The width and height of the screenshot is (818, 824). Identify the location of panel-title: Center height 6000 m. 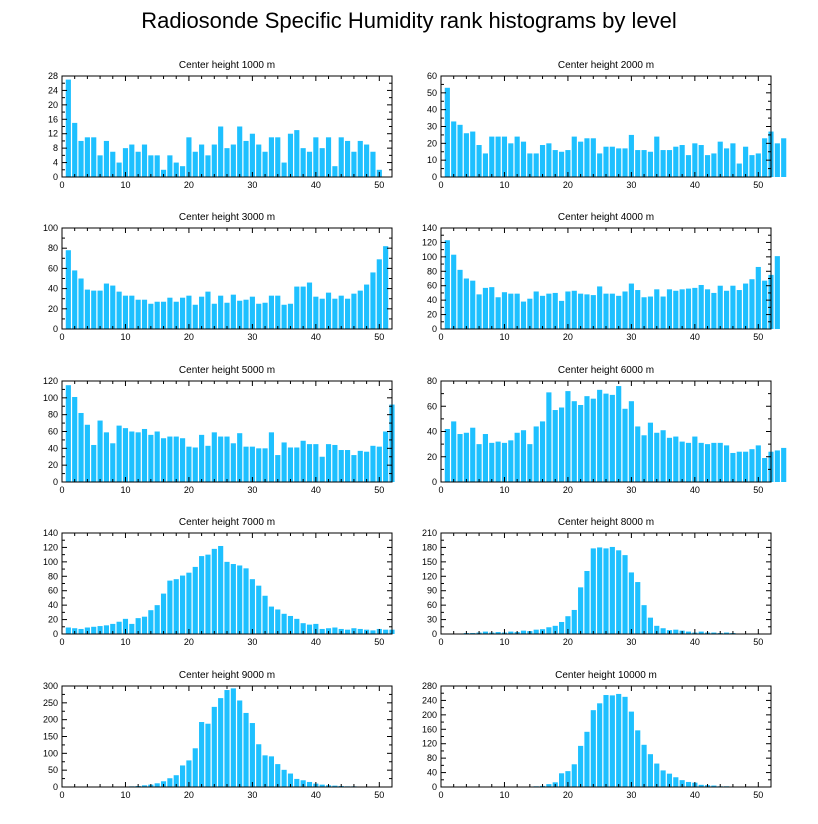
(606, 370).